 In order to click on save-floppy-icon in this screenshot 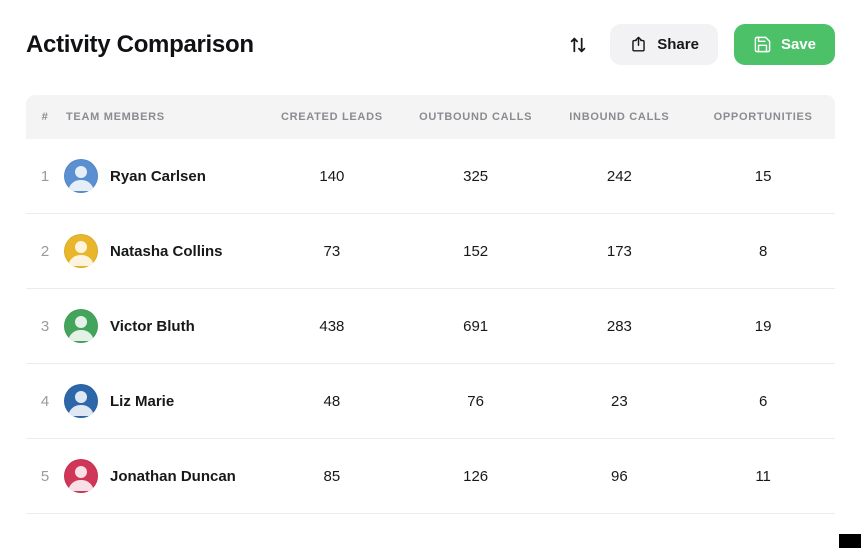, I will do `click(762, 44)`.